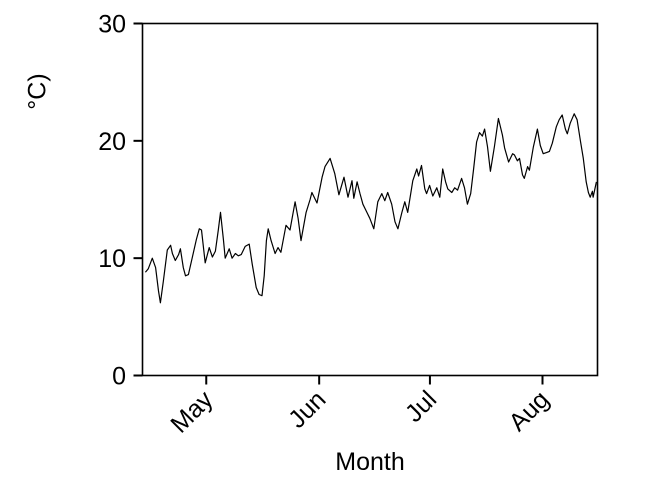 The width and height of the screenshot is (658, 484). What do you see at coordinates (528, 410) in the screenshot?
I see `x-tick-label: Aug` at bounding box center [528, 410].